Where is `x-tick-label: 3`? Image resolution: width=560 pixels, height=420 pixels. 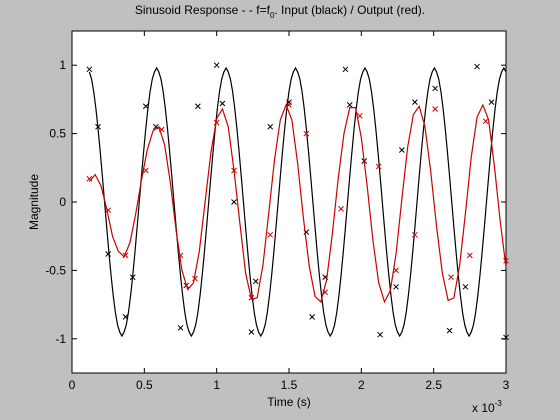 x-tick-label: 3 is located at coordinates (506, 385).